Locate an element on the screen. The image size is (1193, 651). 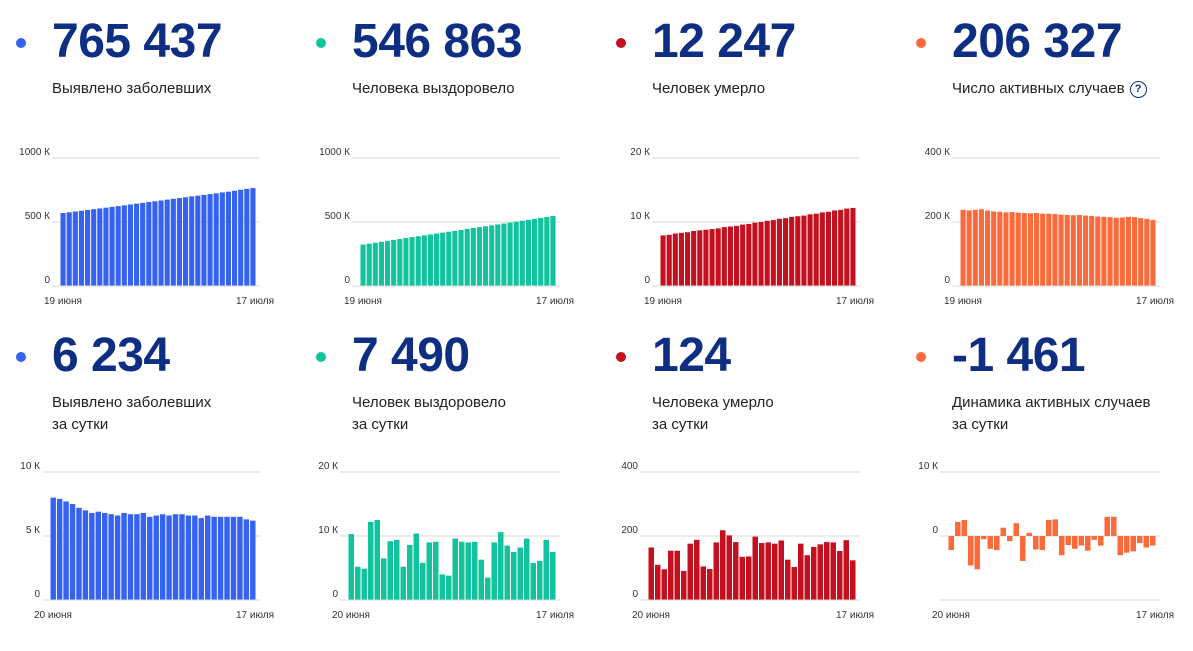
y-tick-label: 400 is located at coordinates (629, 466).